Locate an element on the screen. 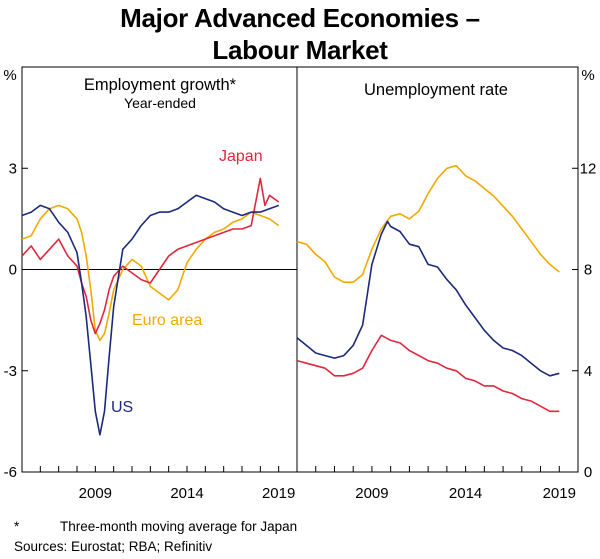 Image resolution: width=600 pixels, height=559 pixels. series-label-us: US is located at coordinates (122, 407).